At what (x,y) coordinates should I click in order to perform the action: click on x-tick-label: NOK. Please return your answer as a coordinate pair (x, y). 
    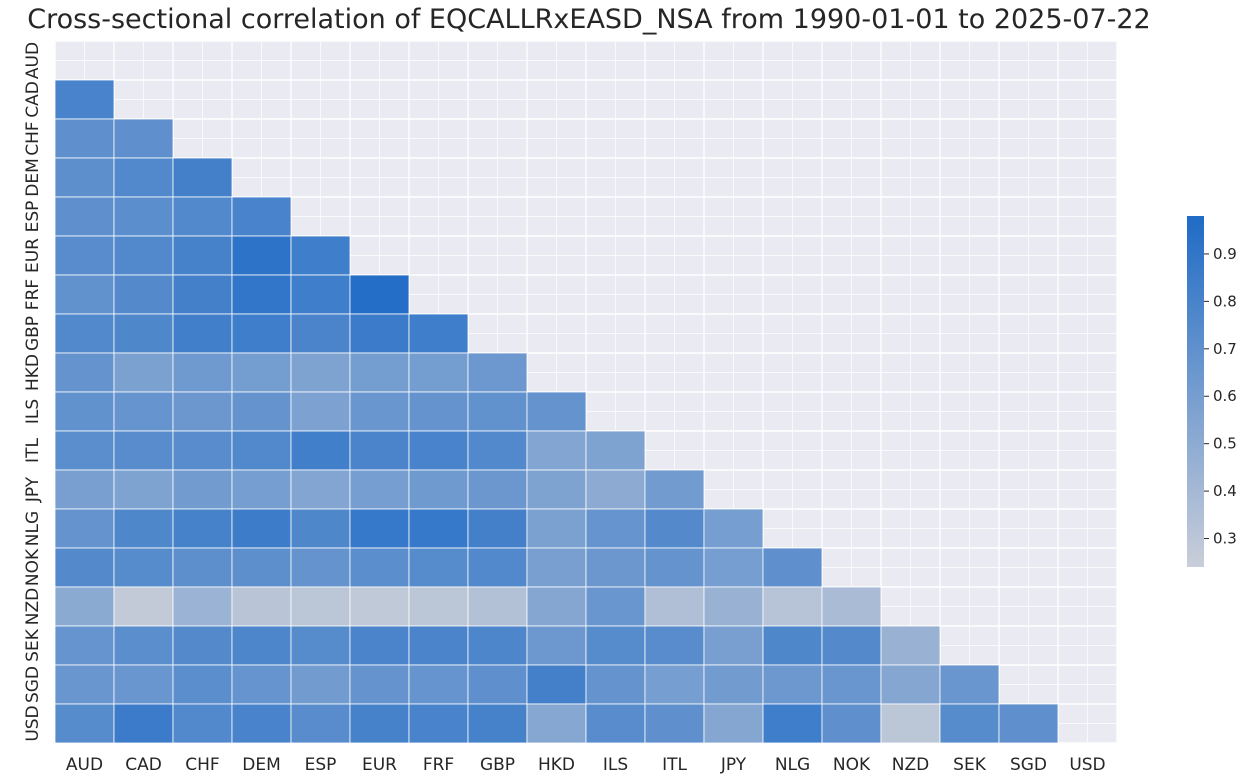
    Looking at the image, I should click on (852, 765).